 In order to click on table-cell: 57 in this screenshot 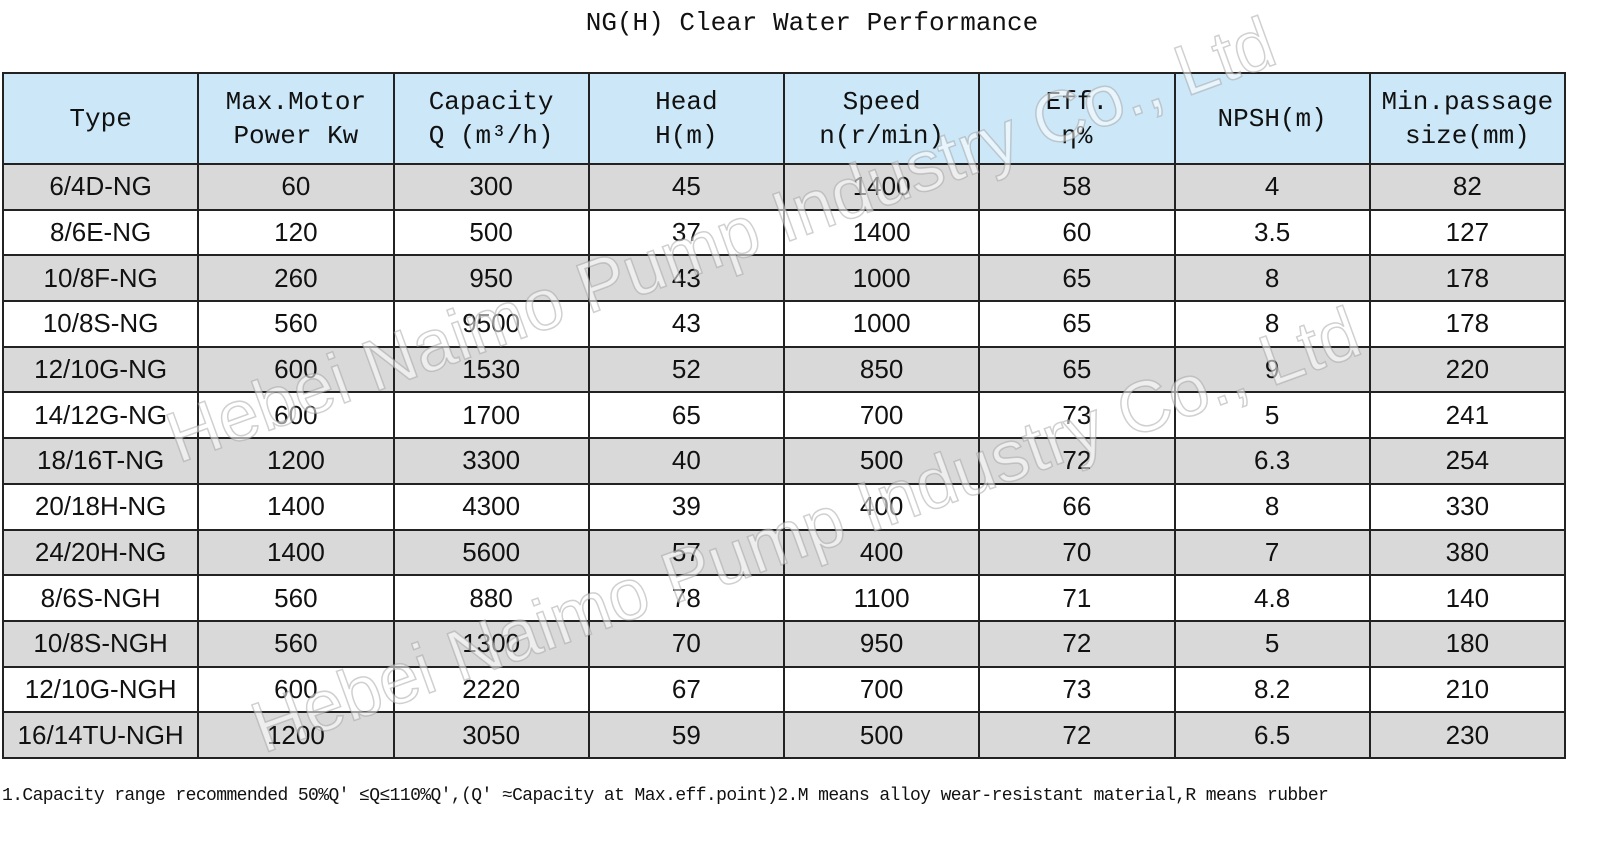, I will do `click(686, 552)`.